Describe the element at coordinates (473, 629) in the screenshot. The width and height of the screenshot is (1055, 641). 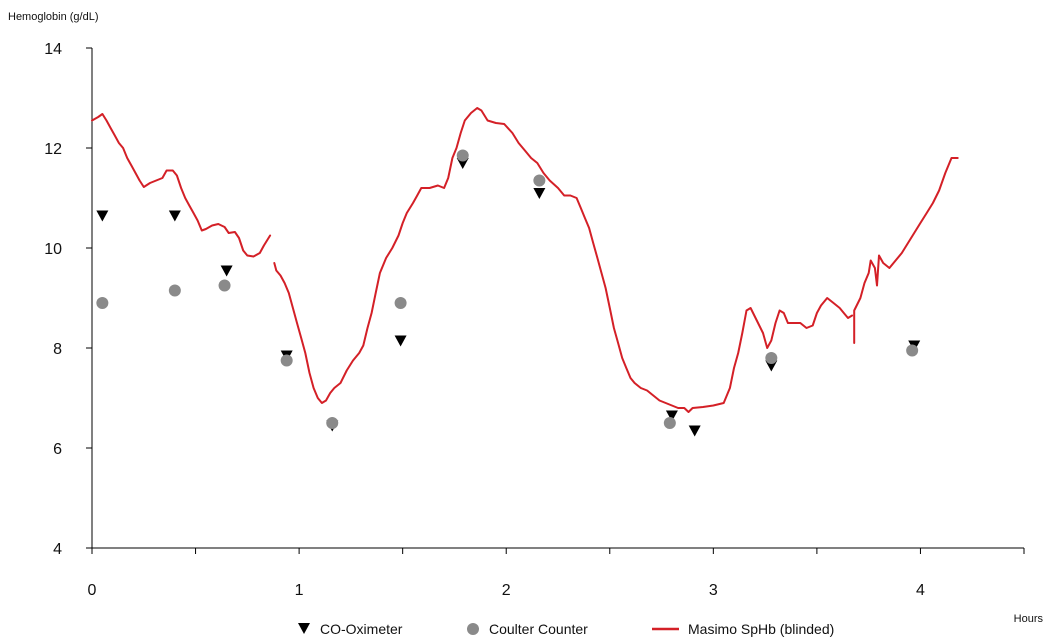
I see `legend-coulter-counter-marker` at that location.